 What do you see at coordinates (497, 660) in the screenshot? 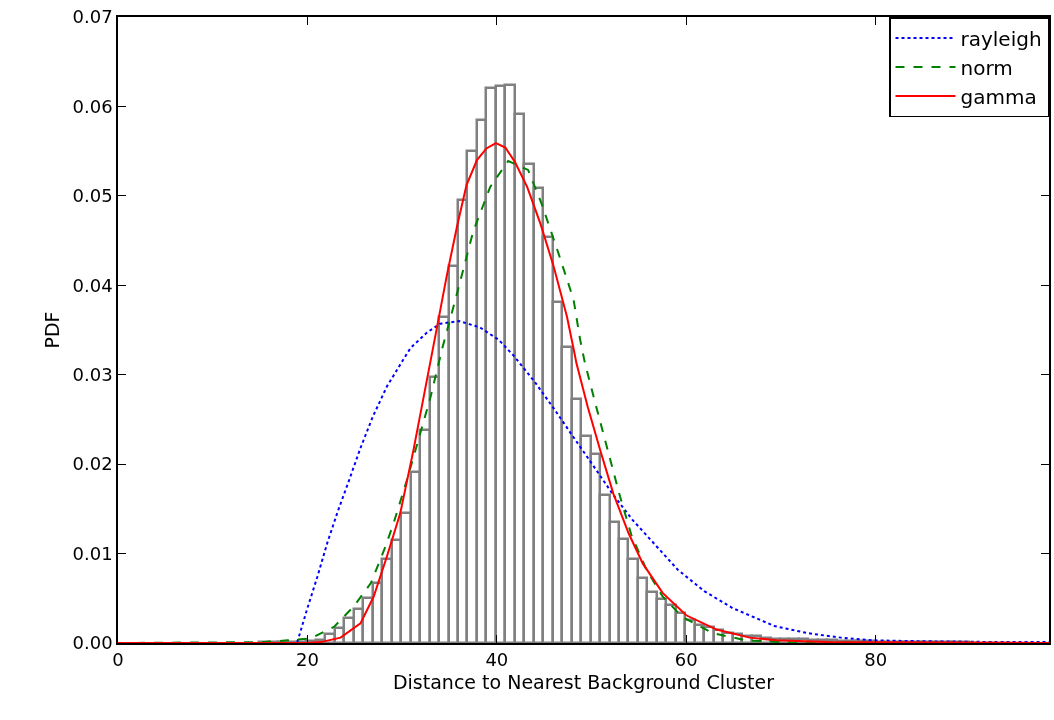
I see `x-tick-label: 40` at bounding box center [497, 660].